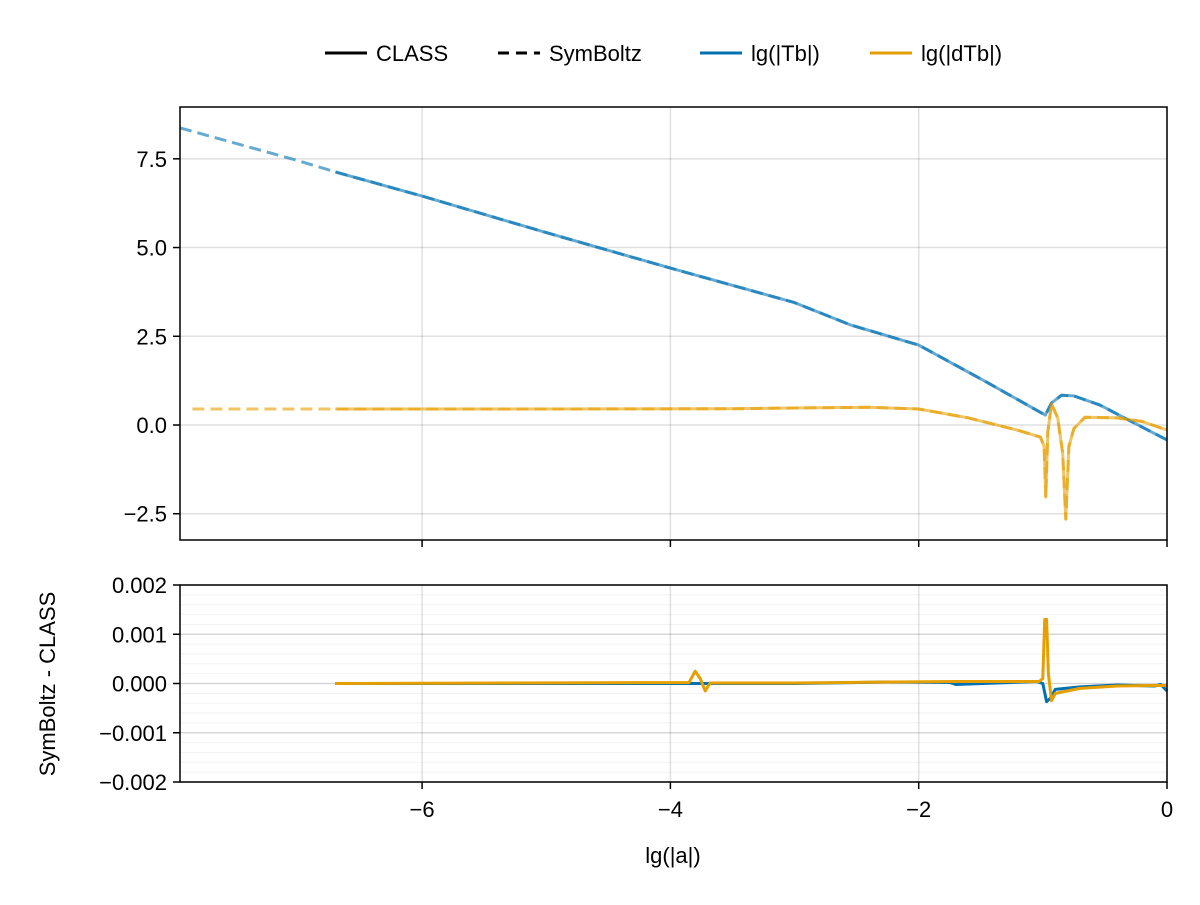 This screenshot has width=1200, height=905. Describe the element at coordinates (151, 248) in the screenshot. I see `y-tick-label: 5.0` at that location.